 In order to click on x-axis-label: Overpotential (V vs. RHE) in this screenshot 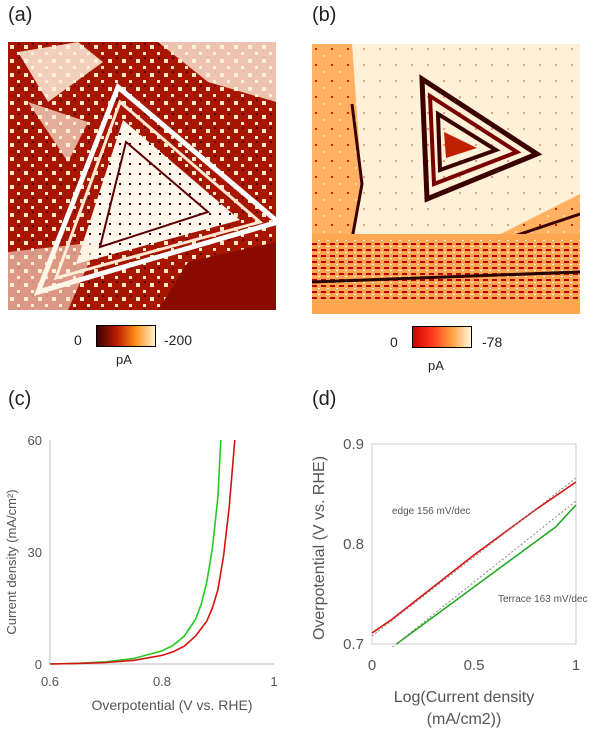, I will do `click(171, 705)`.